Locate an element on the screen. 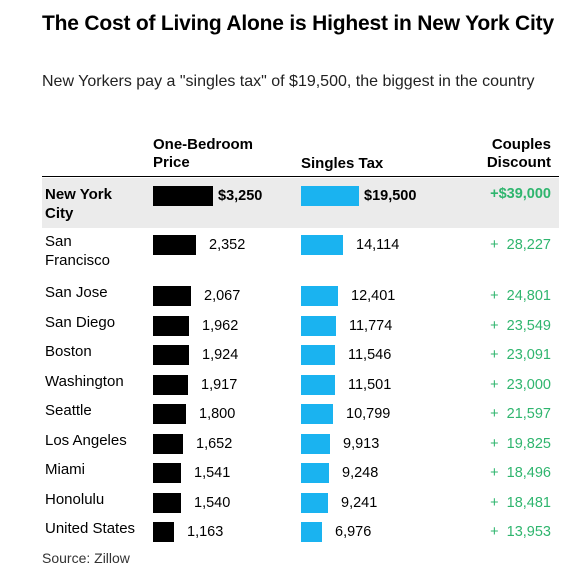 The width and height of the screenshot is (583, 574). city-label-line: Honolulu is located at coordinates (75, 499).